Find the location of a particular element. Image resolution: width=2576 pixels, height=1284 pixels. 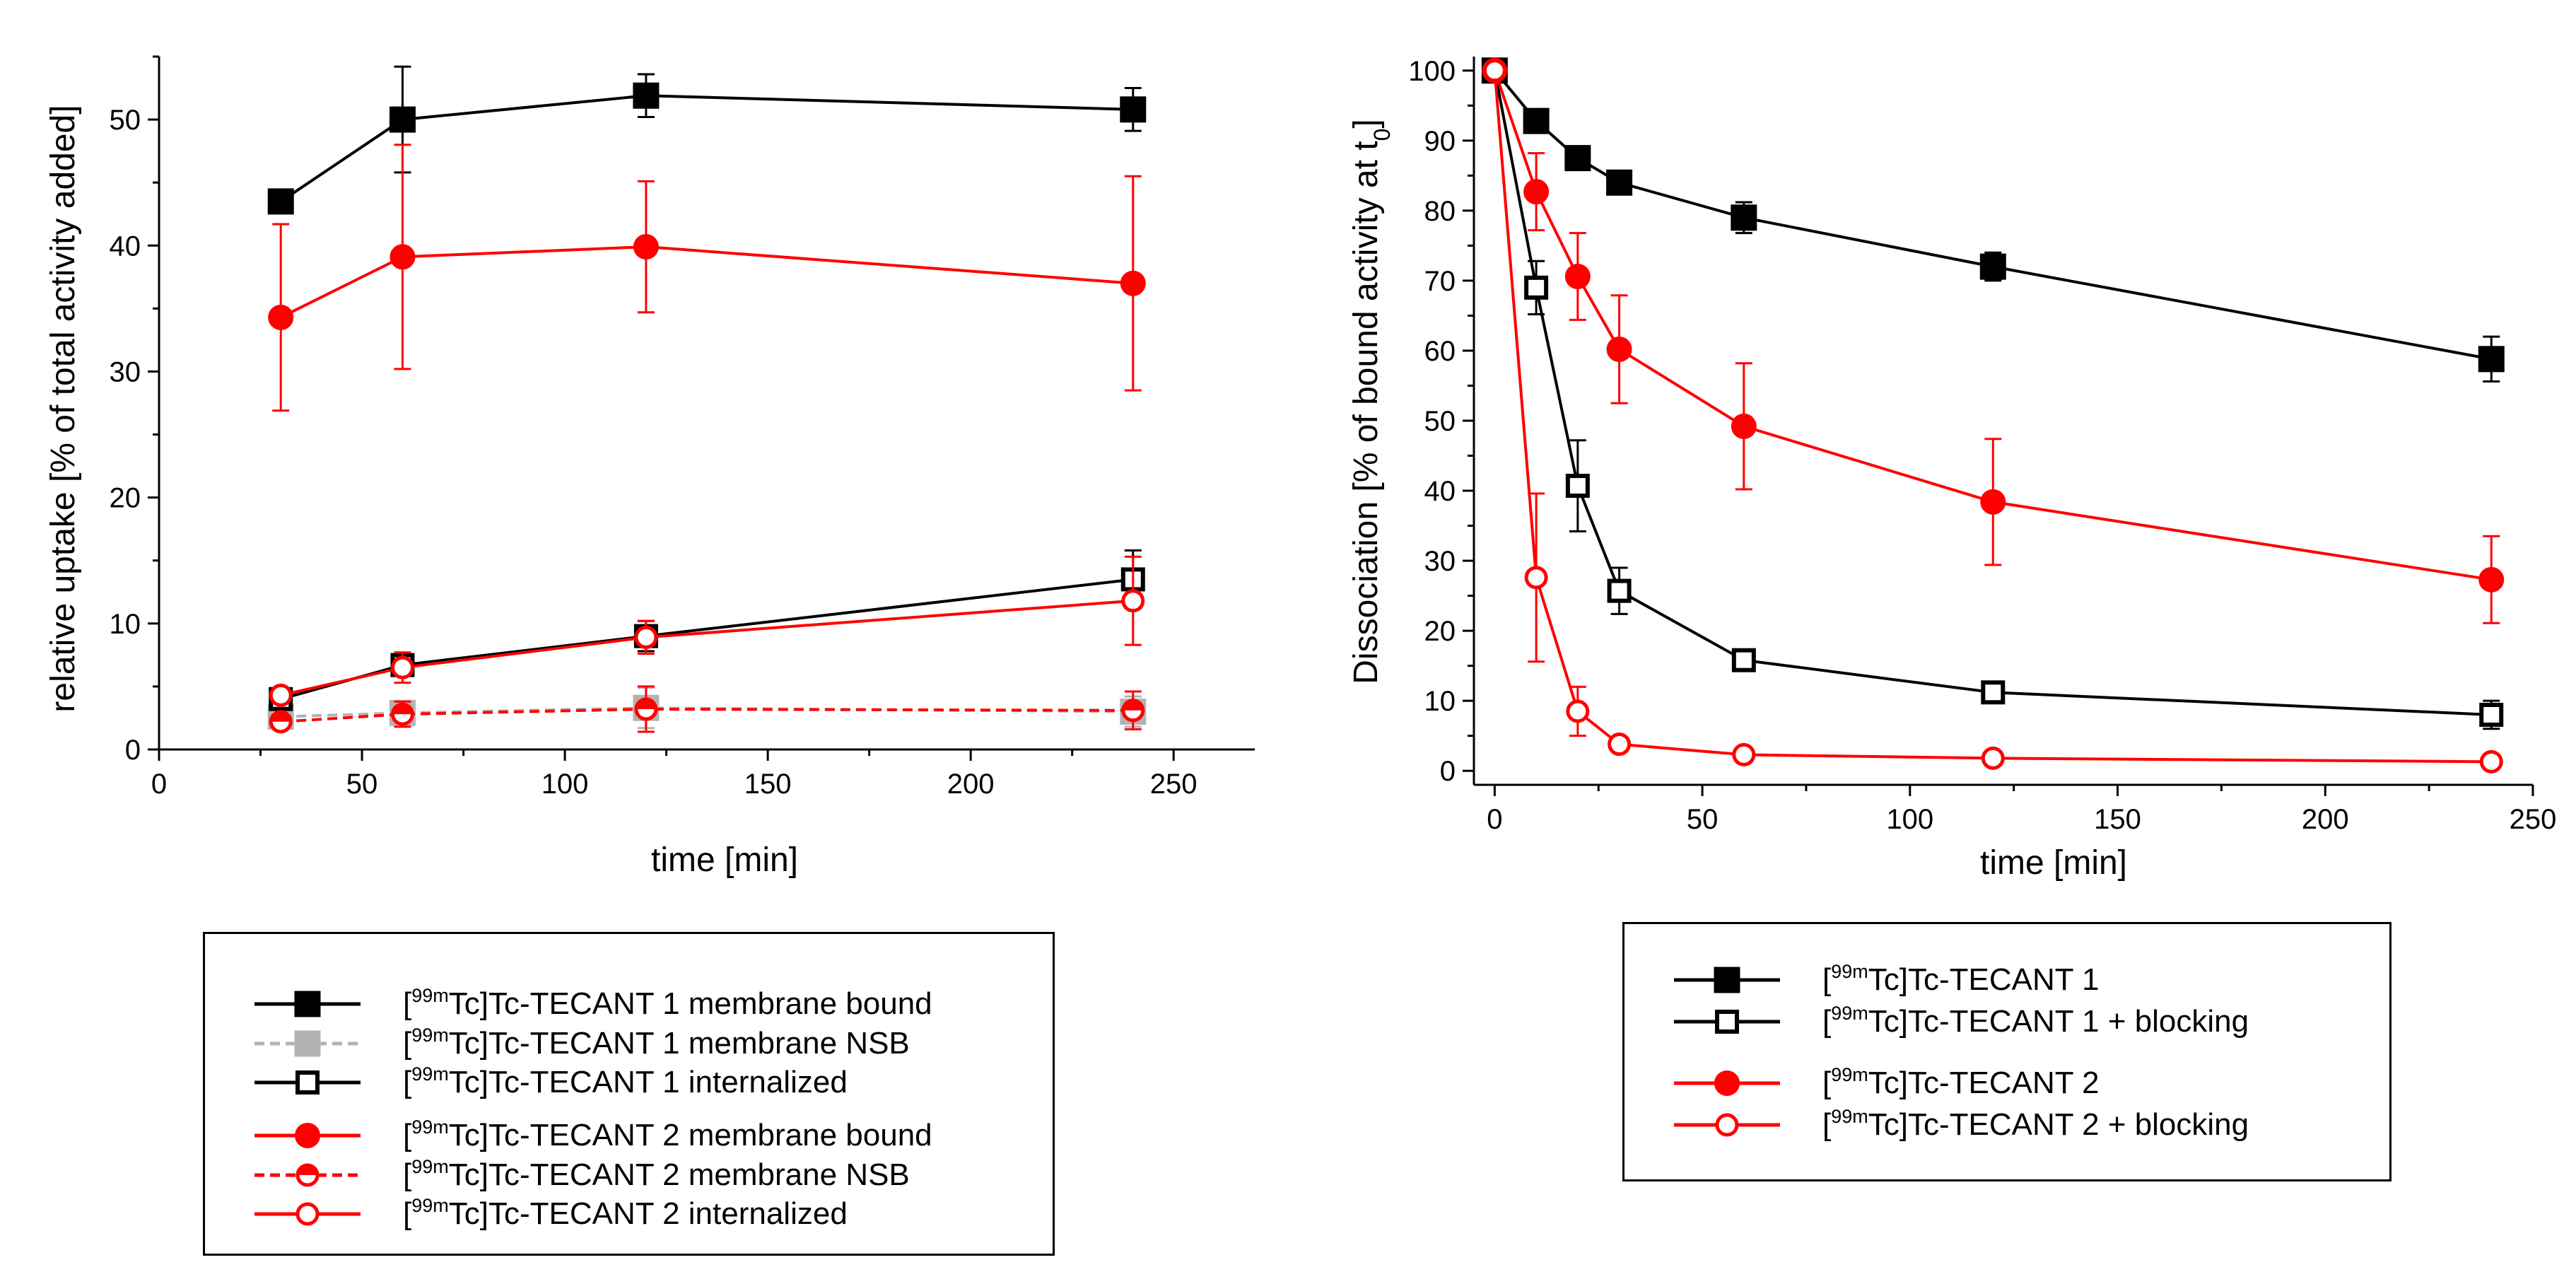

right-y-tick-label: 80 is located at coordinates (1440, 212).